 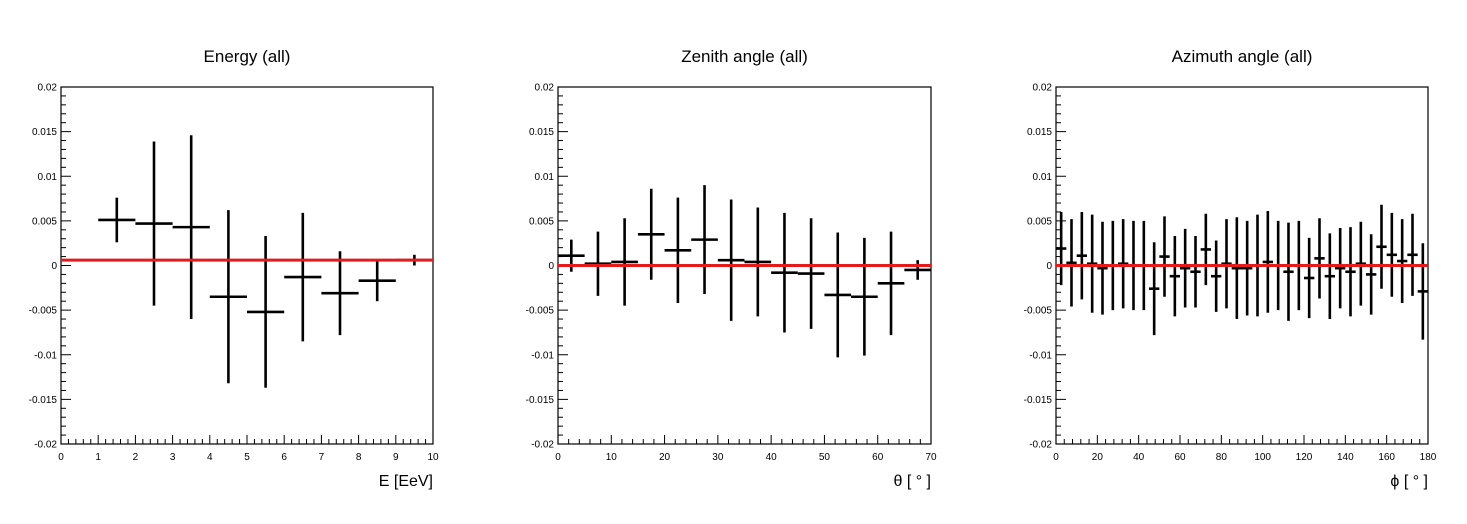 I want to click on x-tick-label: 3, so click(x=173, y=457).